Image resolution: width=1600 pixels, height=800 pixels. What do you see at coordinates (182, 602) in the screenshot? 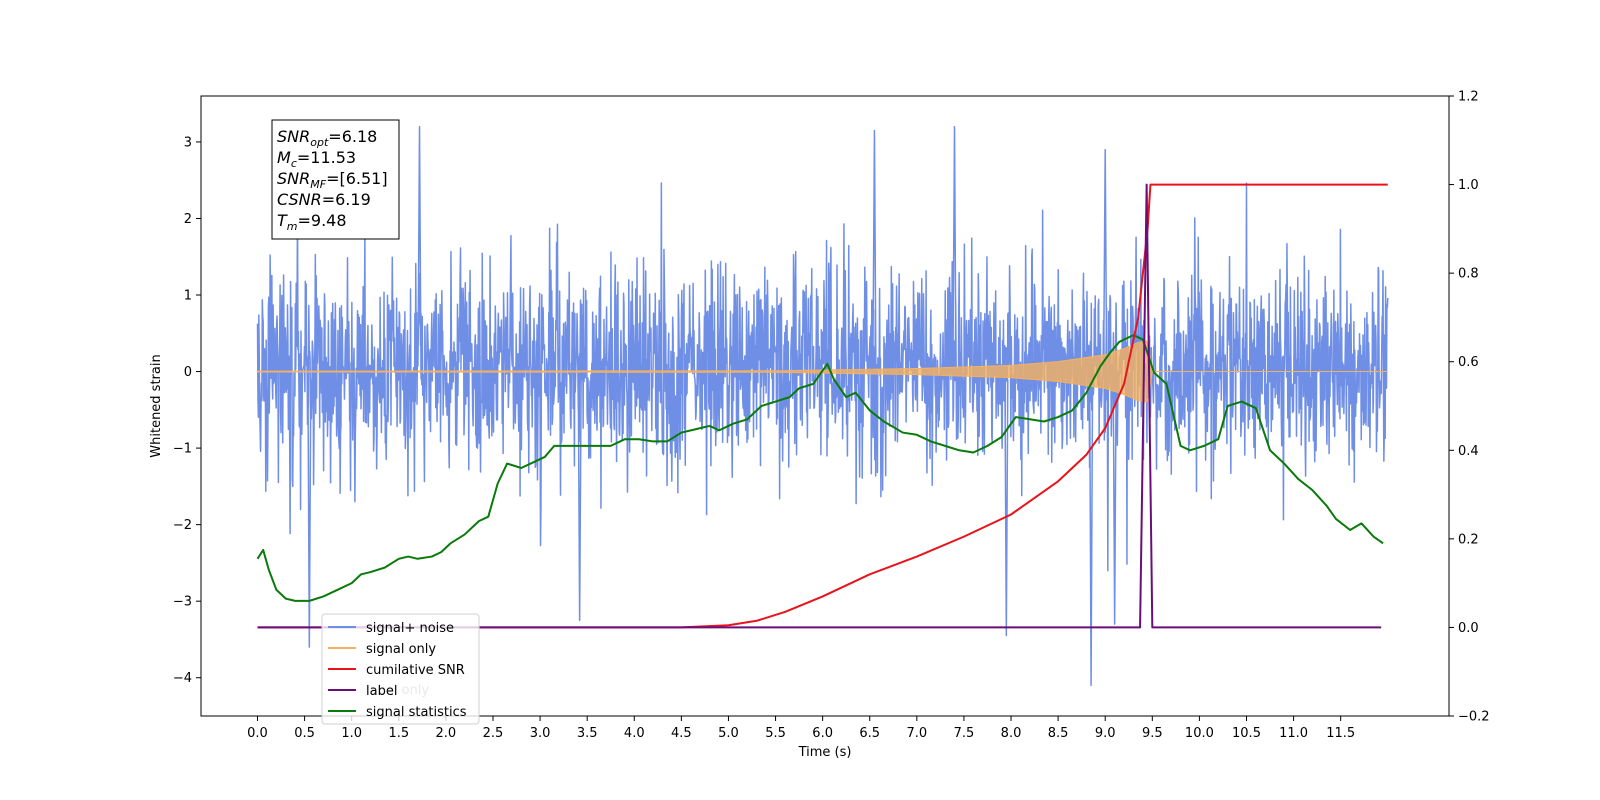
I see `y-left-tick-label: −3` at bounding box center [182, 602].